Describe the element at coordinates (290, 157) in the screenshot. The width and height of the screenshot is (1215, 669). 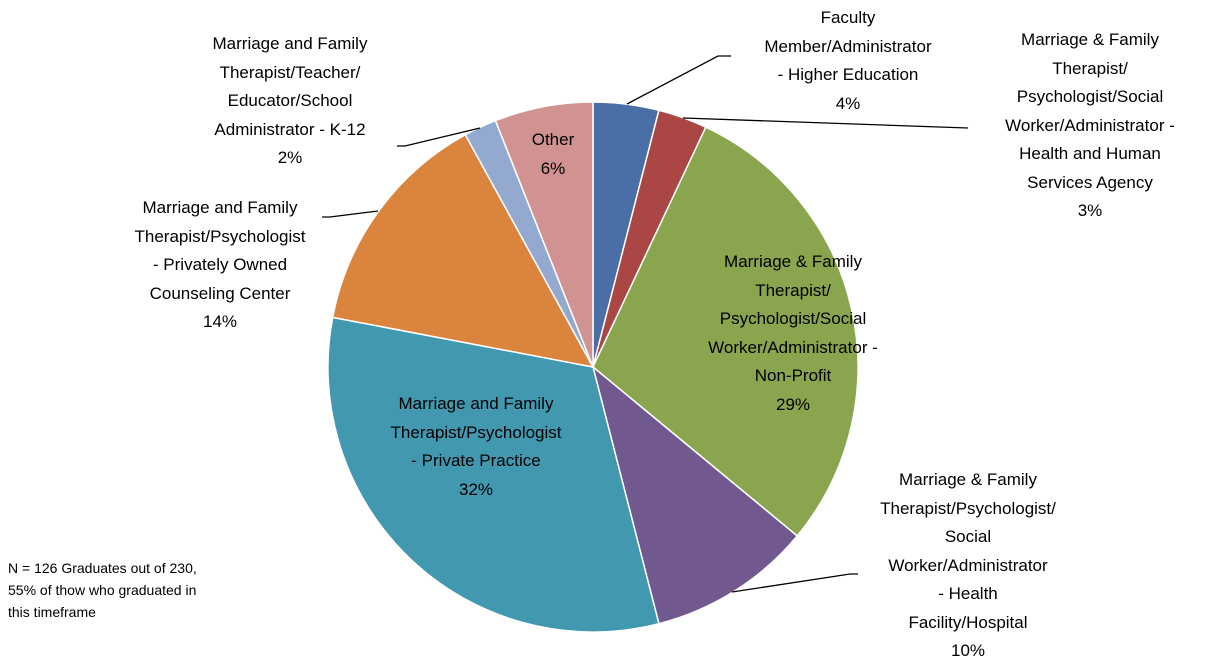
I see `value-label: 2%` at that location.